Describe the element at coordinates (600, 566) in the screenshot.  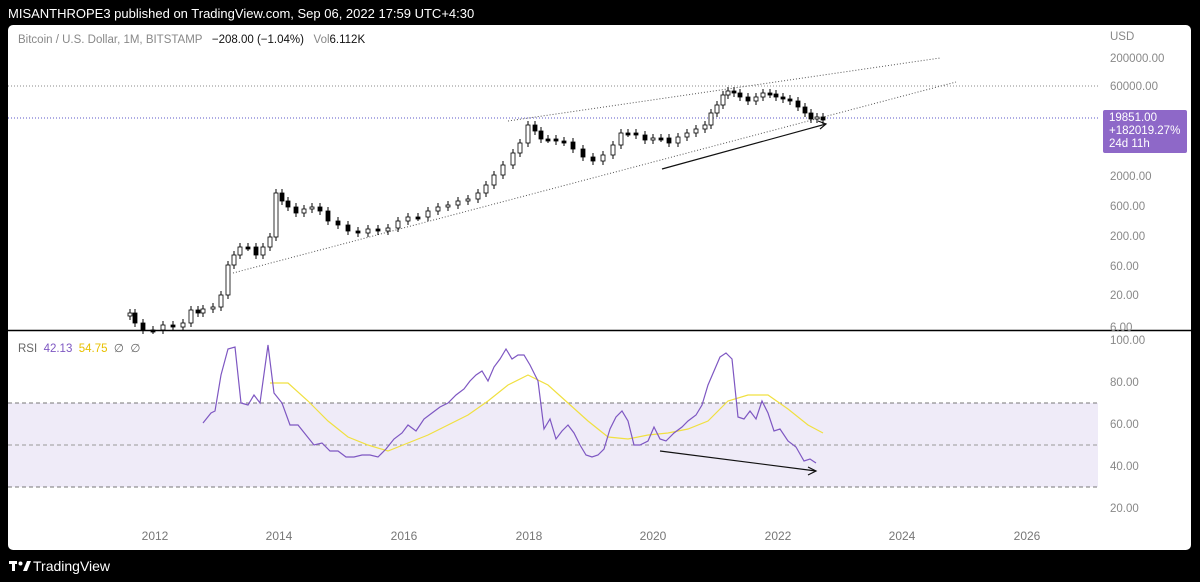
I see `footer-bar: TradingView` at that location.